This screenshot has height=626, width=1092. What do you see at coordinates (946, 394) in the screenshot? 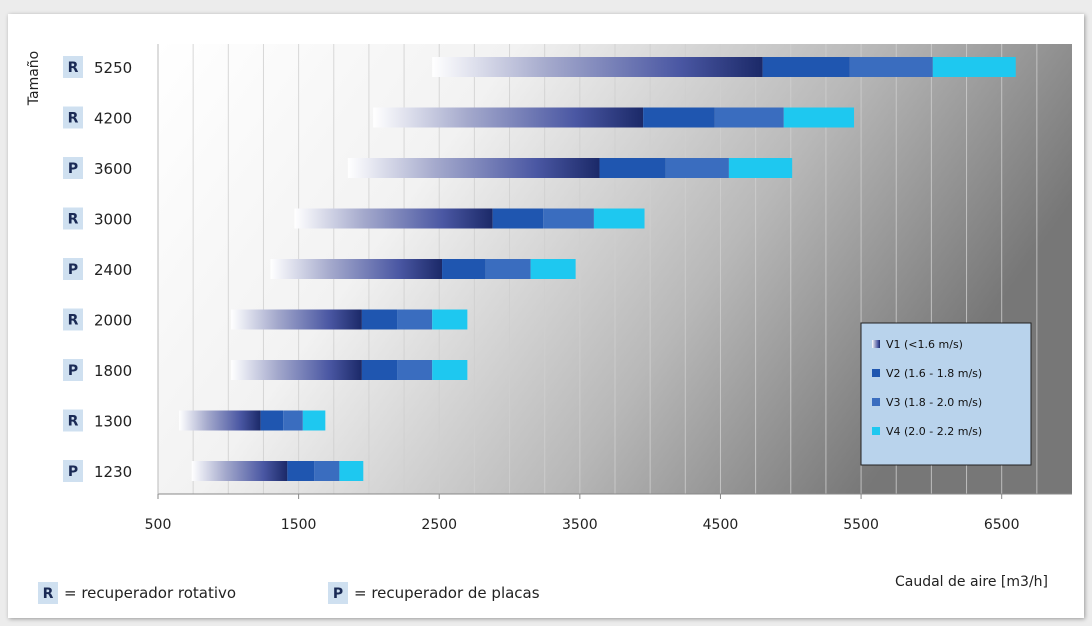
I see `legend-box` at bounding box center [946, 394].